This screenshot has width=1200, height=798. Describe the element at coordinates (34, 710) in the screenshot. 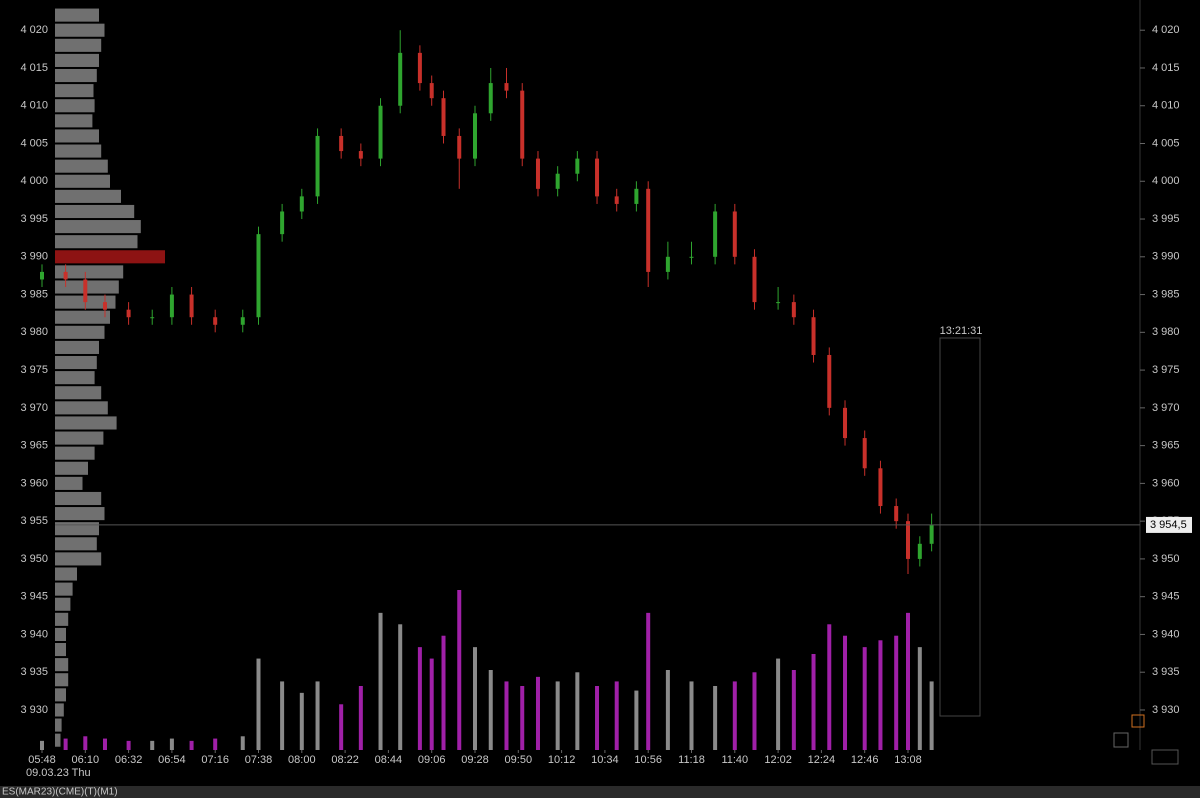

I see `y-tick-label: 3 930` at that location.